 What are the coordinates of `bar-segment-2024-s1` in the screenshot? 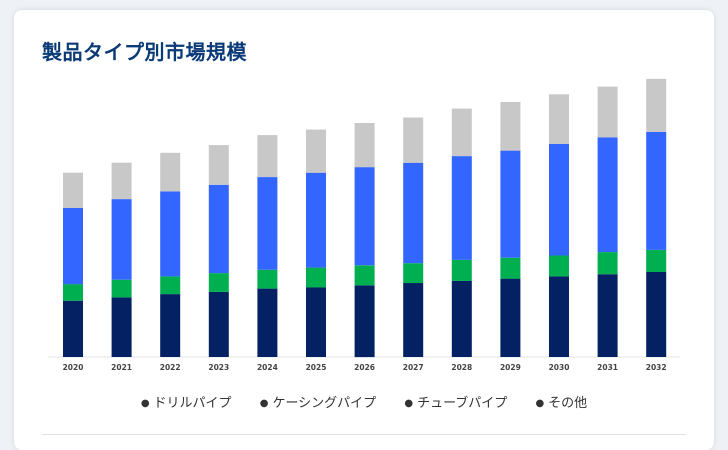 It's located at (267, 279).